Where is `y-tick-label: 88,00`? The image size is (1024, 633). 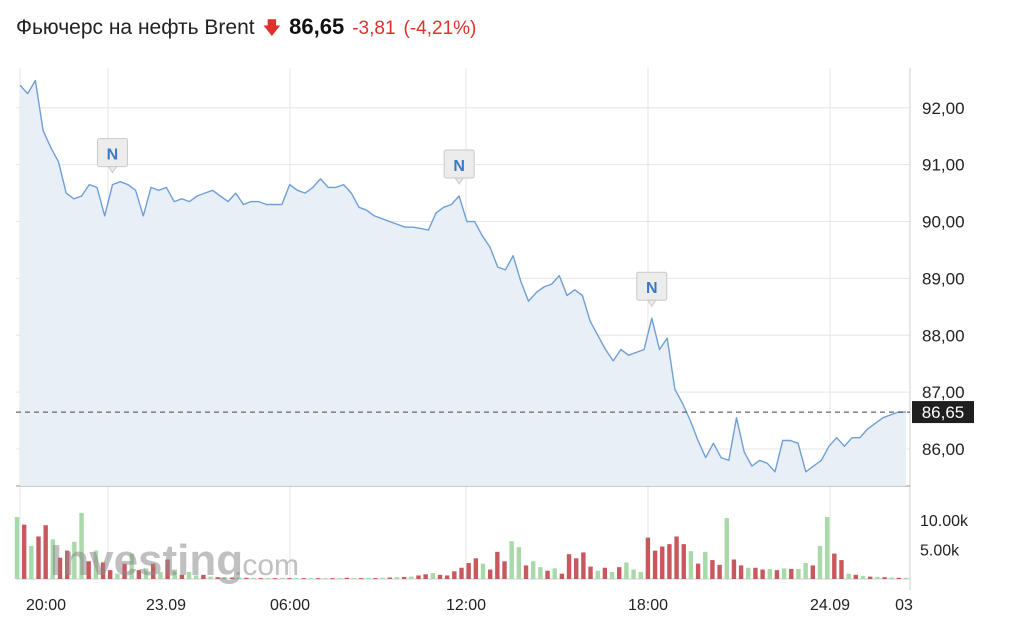 y-tick-label: 88,00 is located at coordinates (943, 335).